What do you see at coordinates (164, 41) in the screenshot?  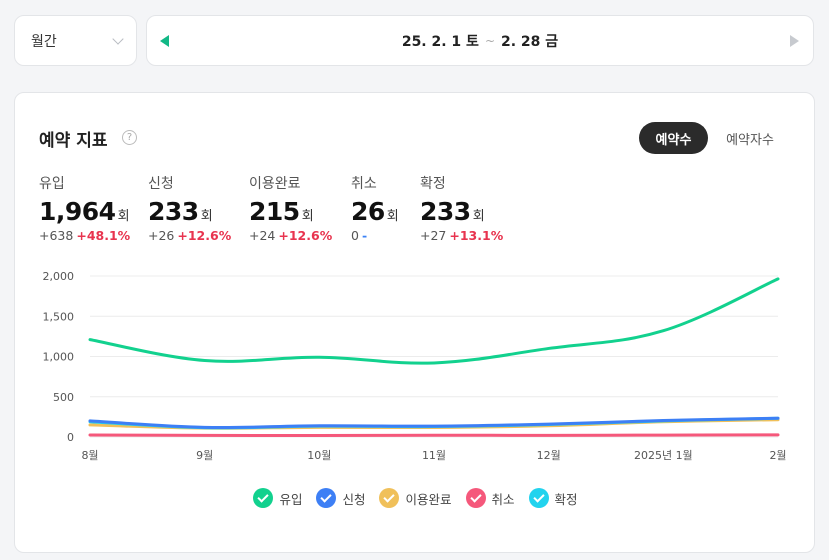 I see `prev-period-icon` at bounding box center [164, 41].